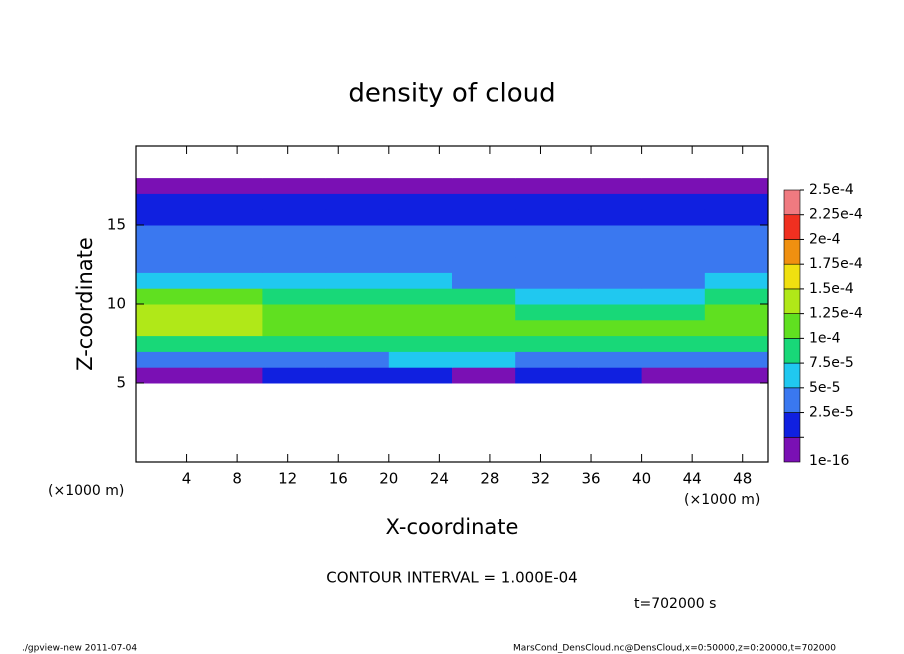 The image size is (904, 654). I want to click on y-tick-label: 5, so click(121, 383).